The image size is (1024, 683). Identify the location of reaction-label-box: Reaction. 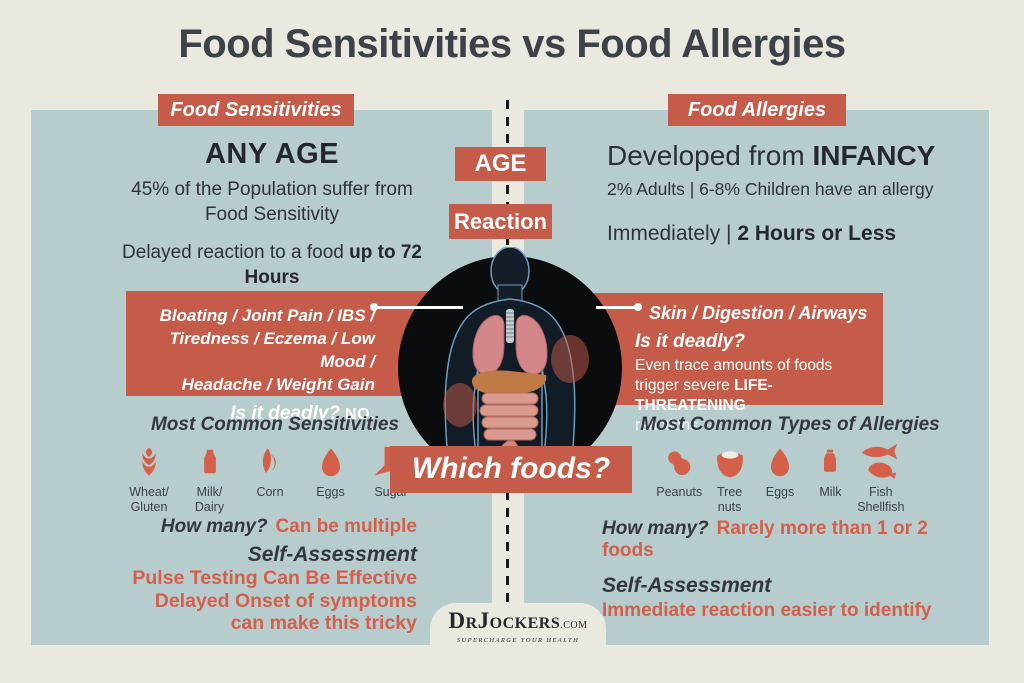
(500, 221).